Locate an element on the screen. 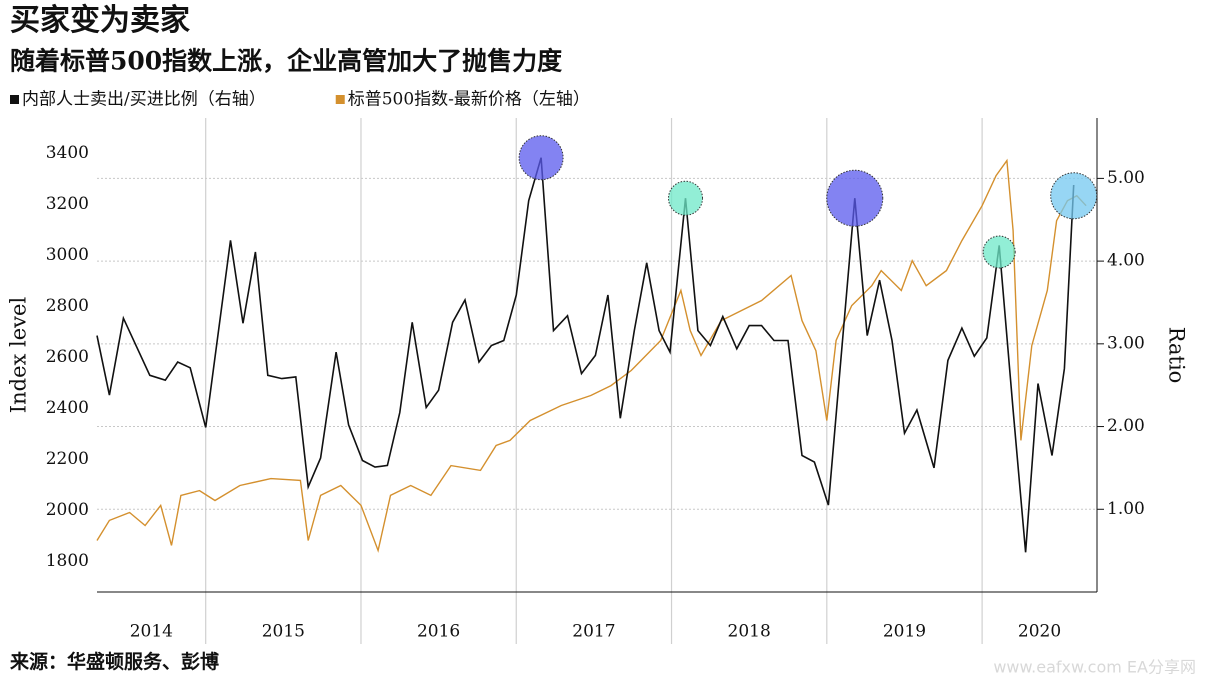  x-tick-label: 2014 is located at coordinates (151, 632).